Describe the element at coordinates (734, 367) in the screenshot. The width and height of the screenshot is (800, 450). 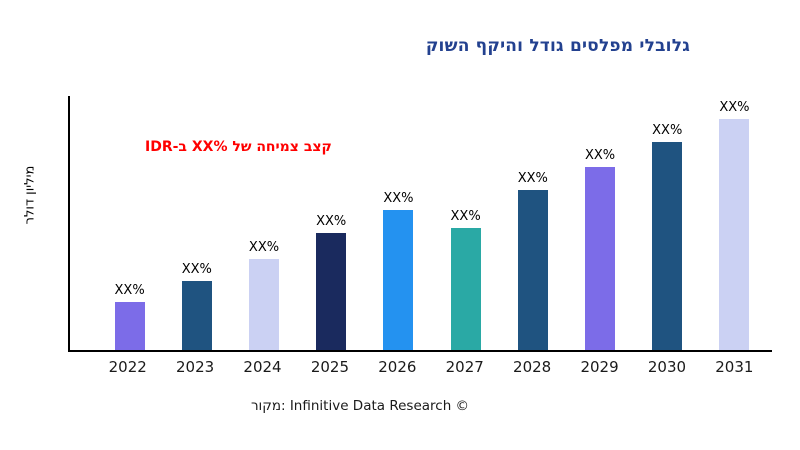
I see `x-tick-label-2031: 2031` at that location.